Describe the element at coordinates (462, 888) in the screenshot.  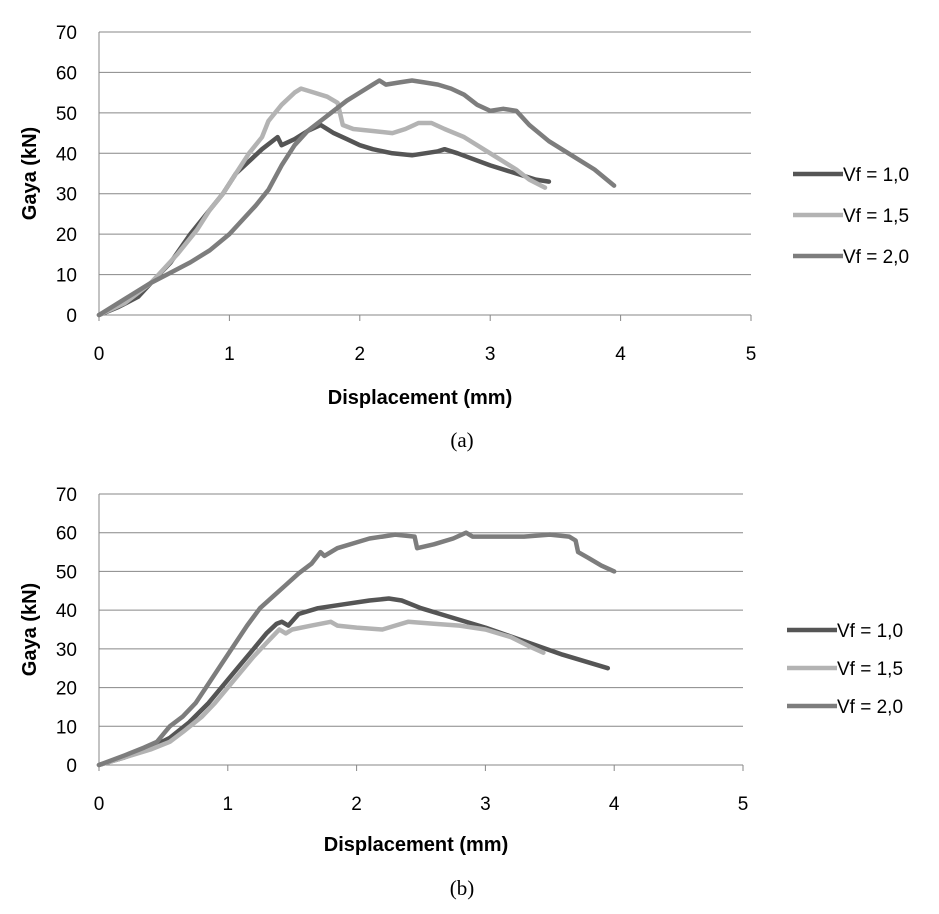
I see `figure-caption: (b)` at that location.